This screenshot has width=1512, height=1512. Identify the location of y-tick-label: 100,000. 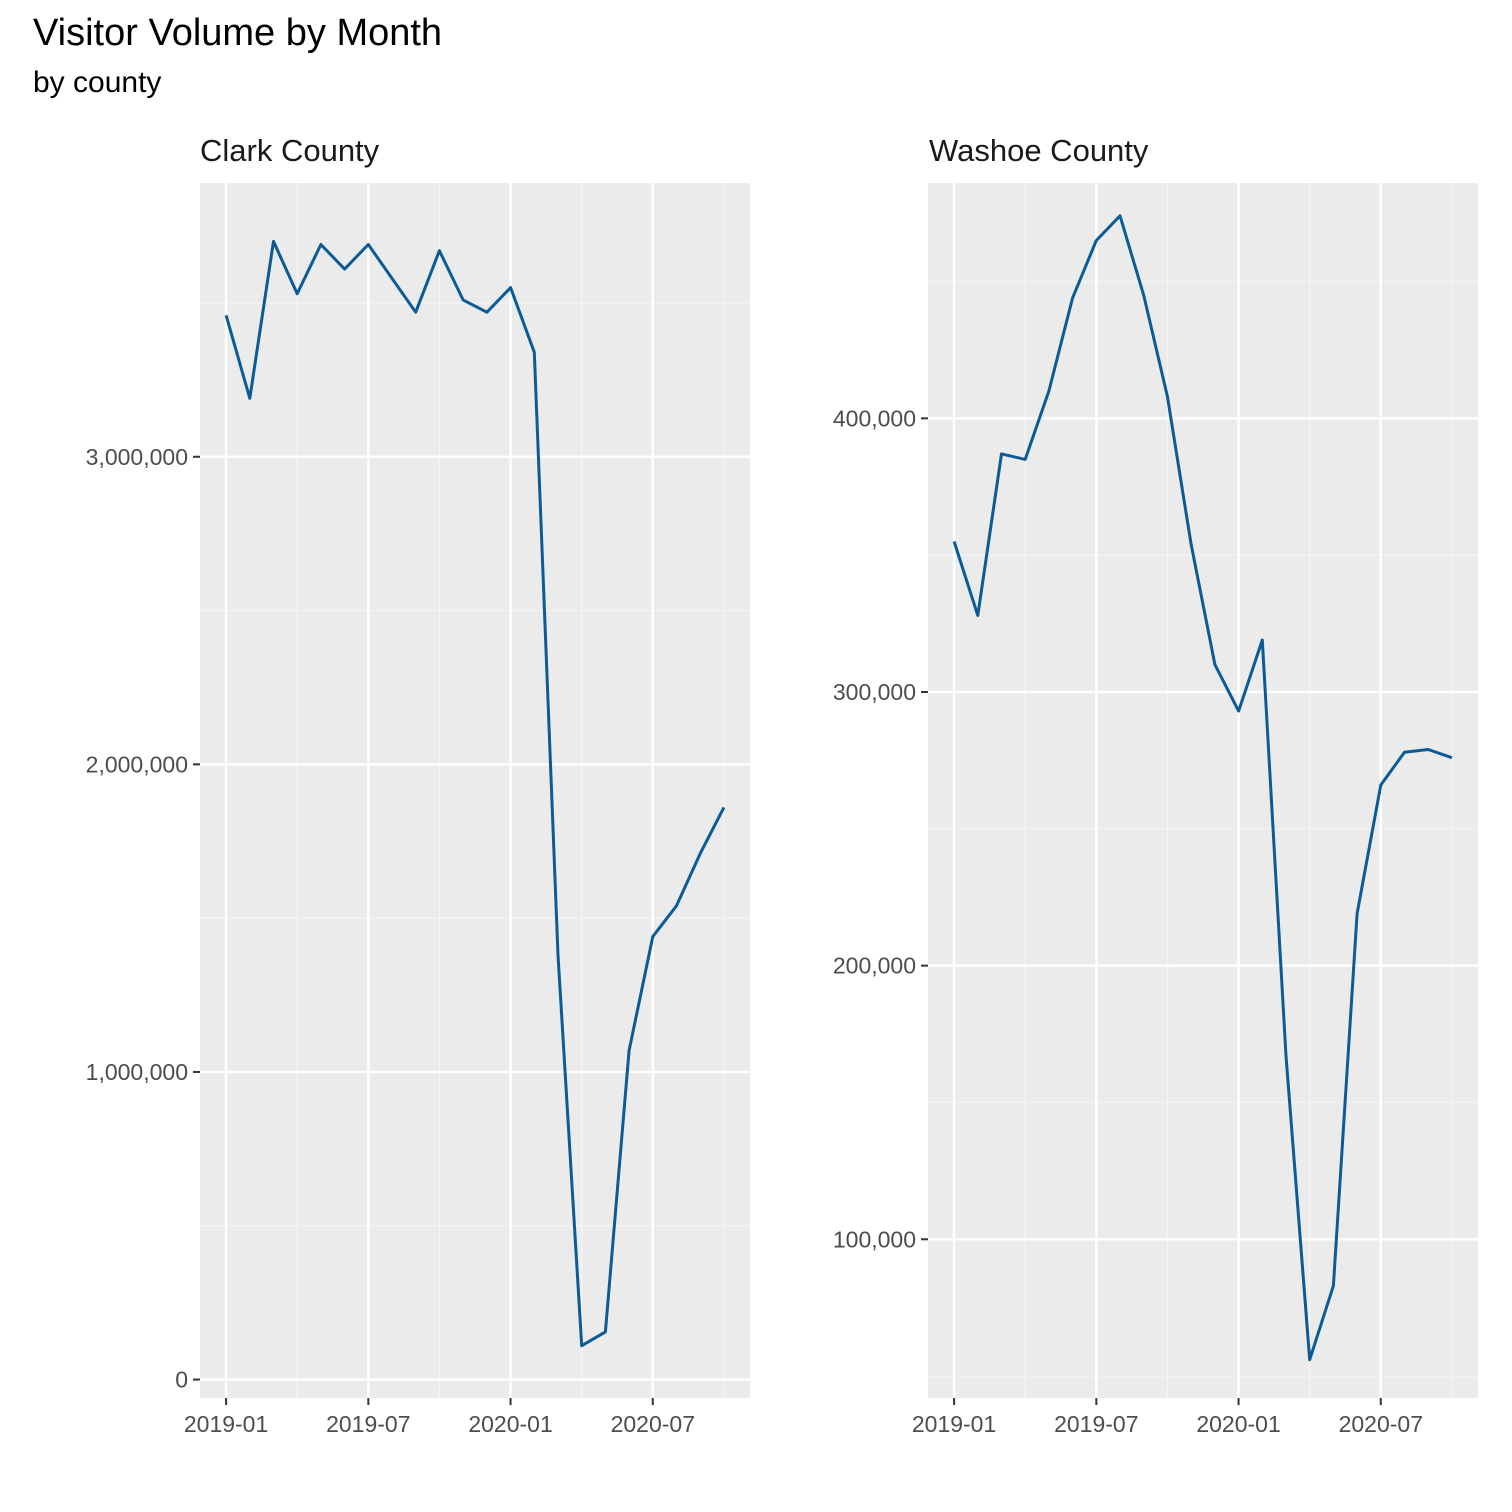
(874, 1239).